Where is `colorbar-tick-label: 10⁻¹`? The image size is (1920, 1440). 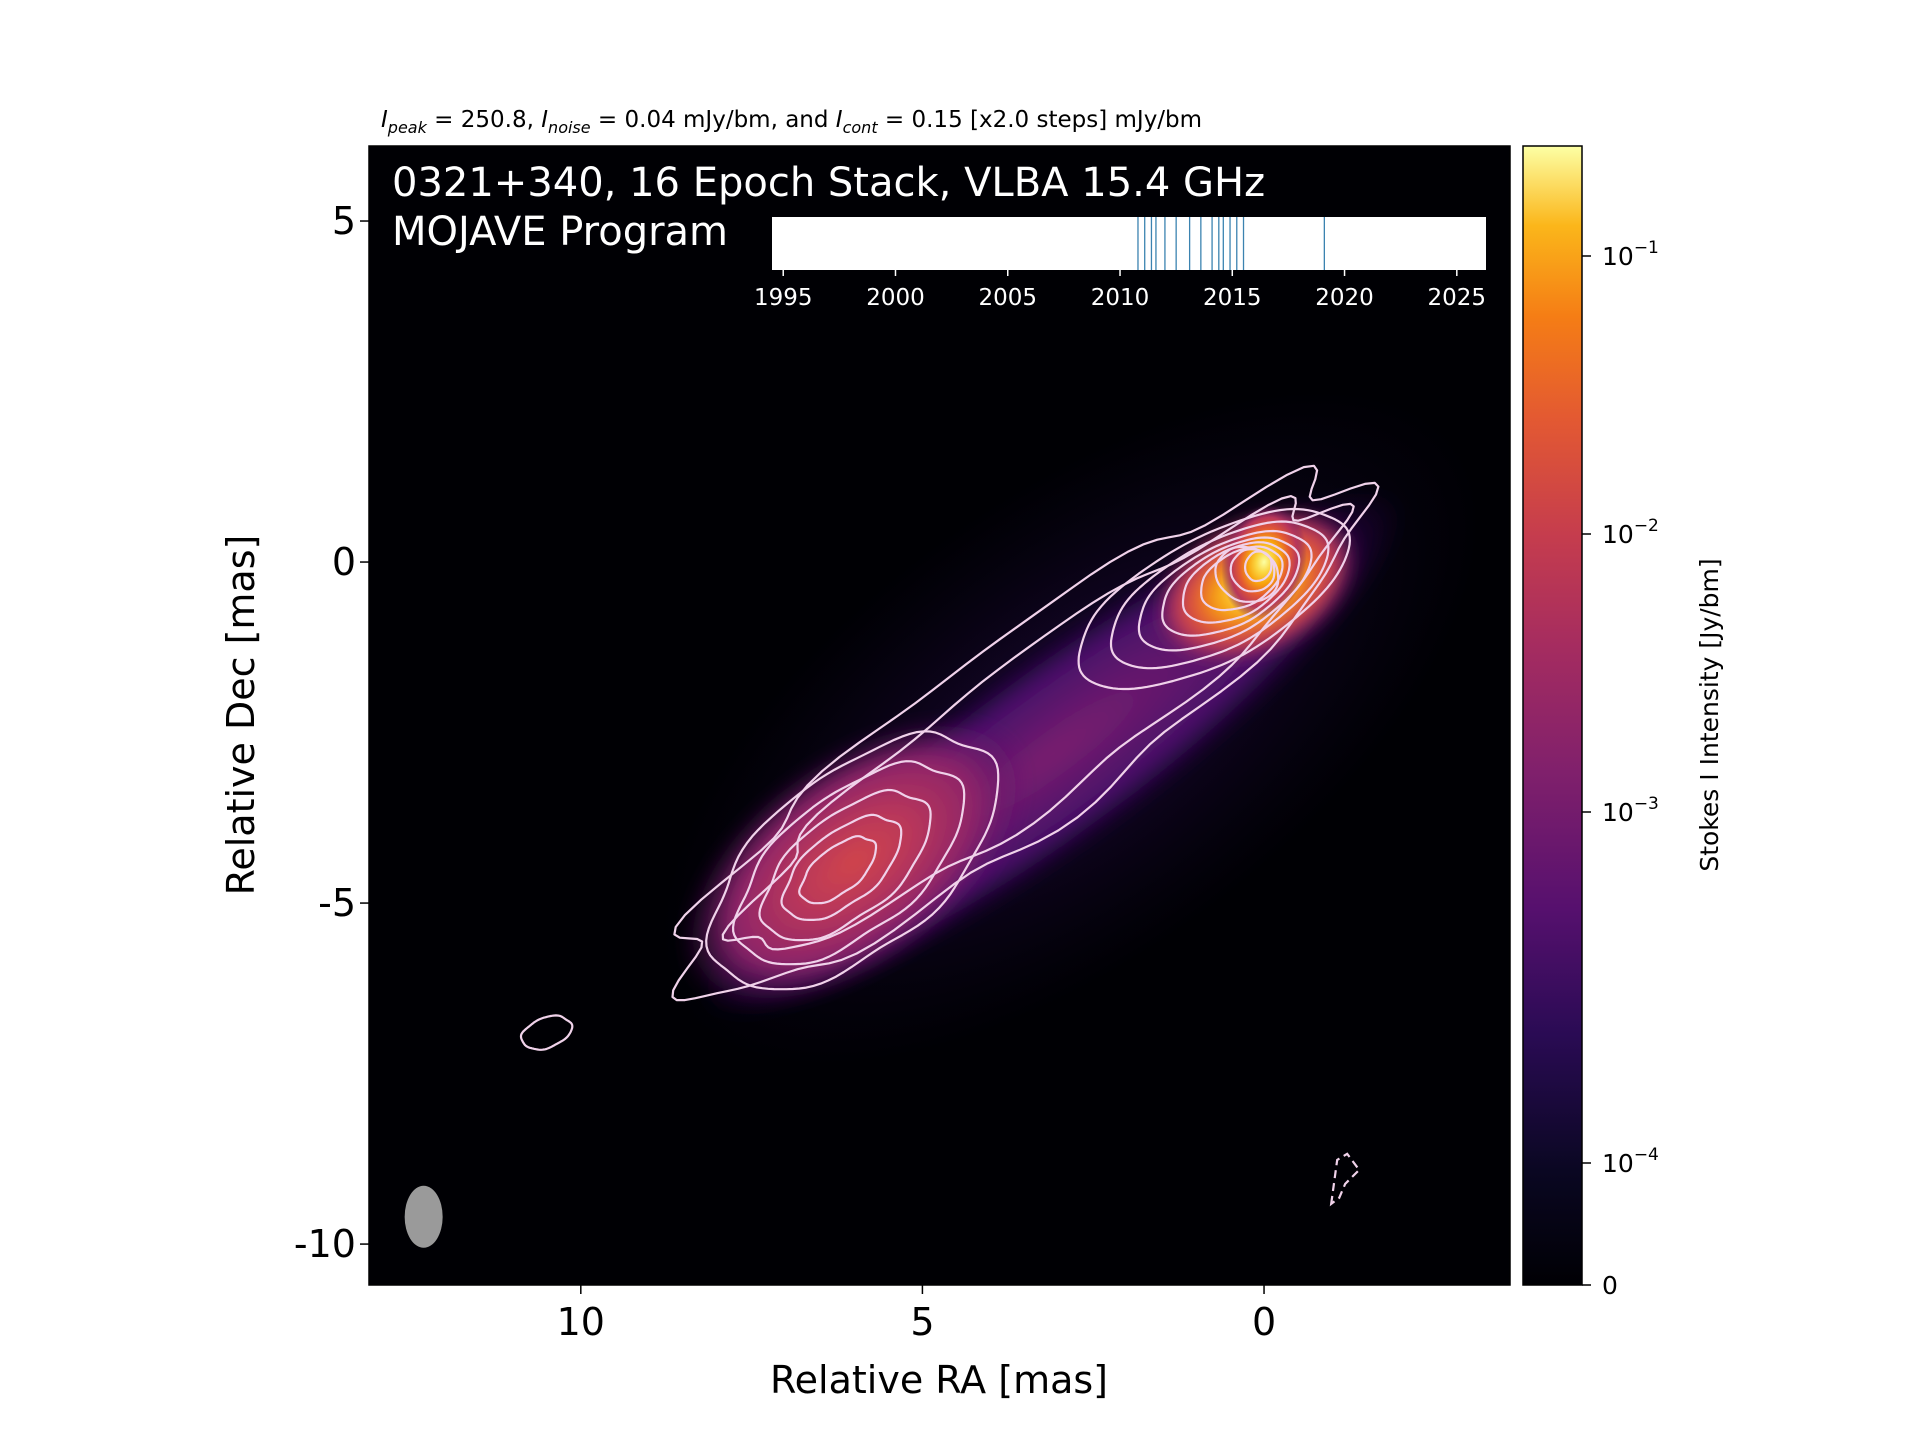 colorbar-tick-label: 10⁻¹ is located at coordinates (1630, 254).